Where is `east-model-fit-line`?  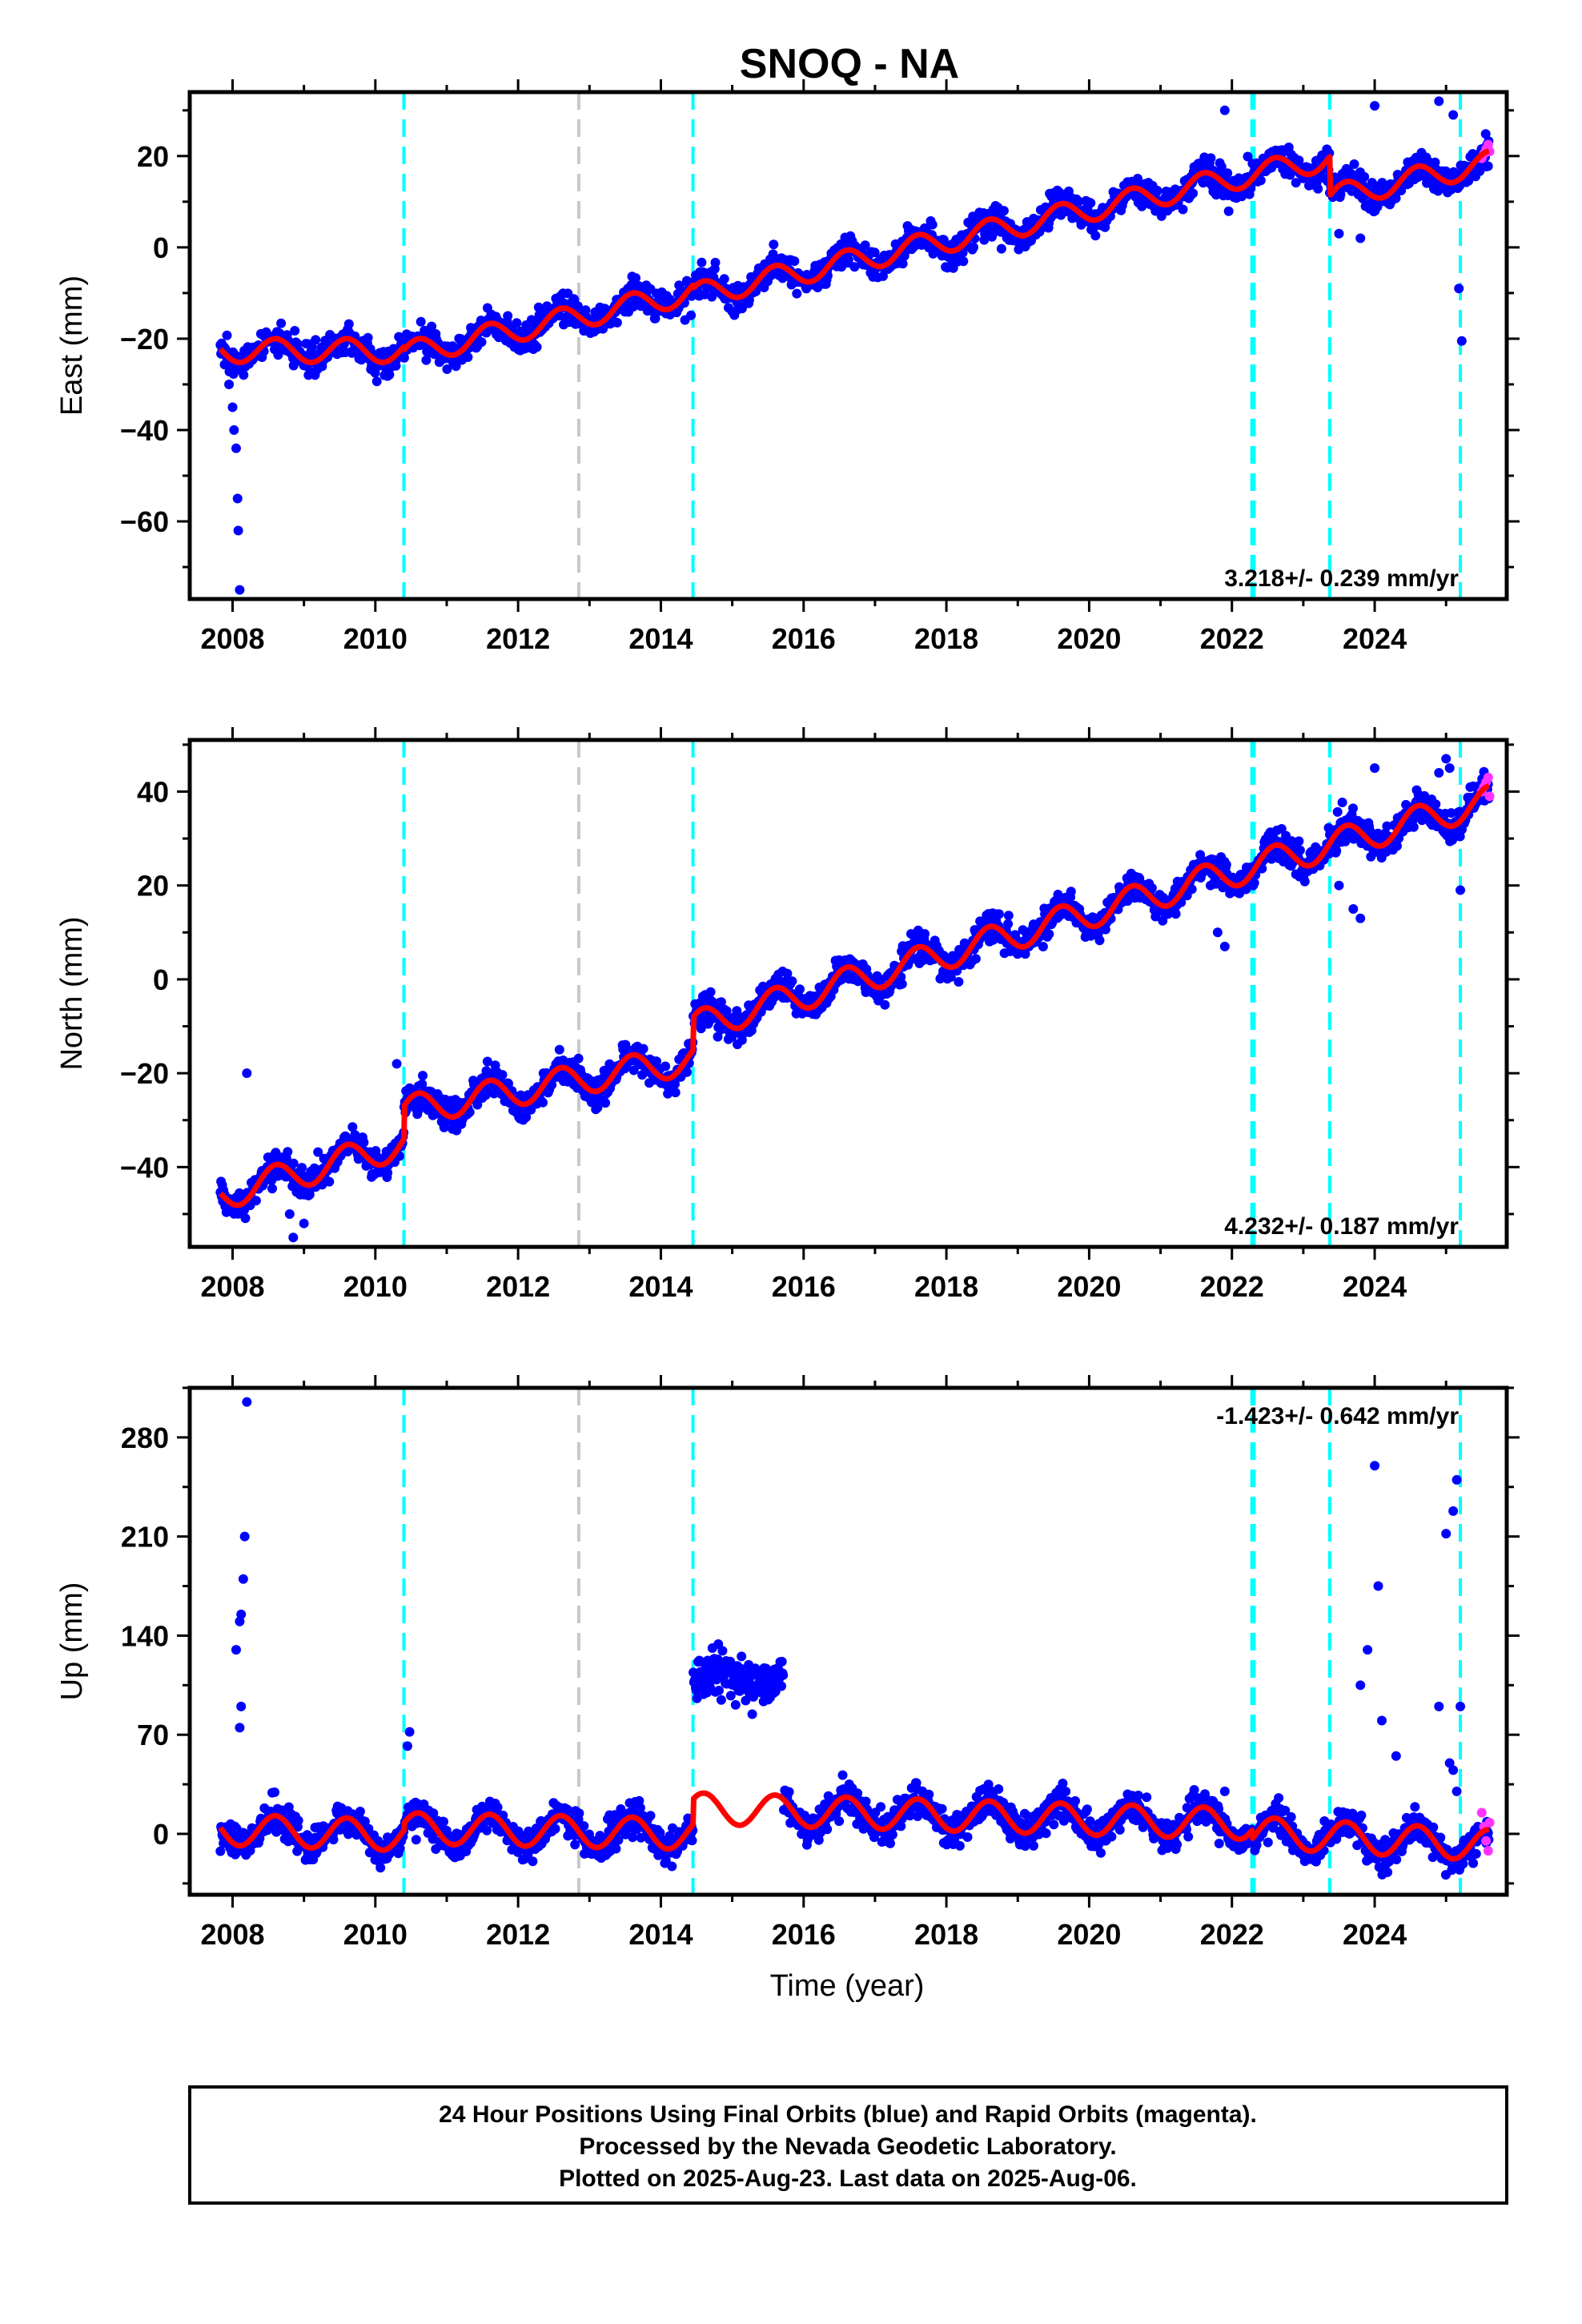 east-model-fit-line is located at coordinates (855, 257).